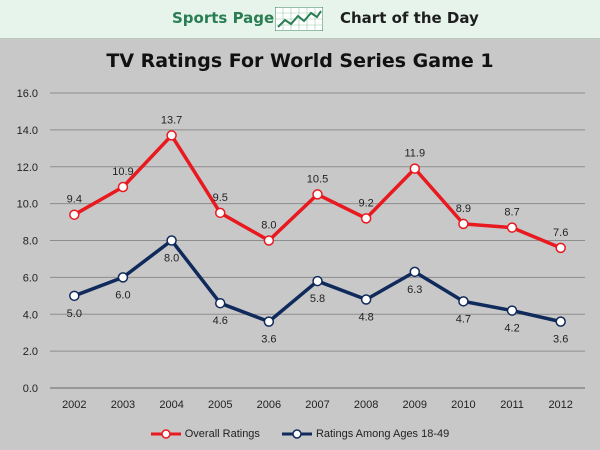  Describe the element at coordinates (300, 61) in the screenshot. I see `chart-title: TV Ratings For World Series Game 1` at that location.